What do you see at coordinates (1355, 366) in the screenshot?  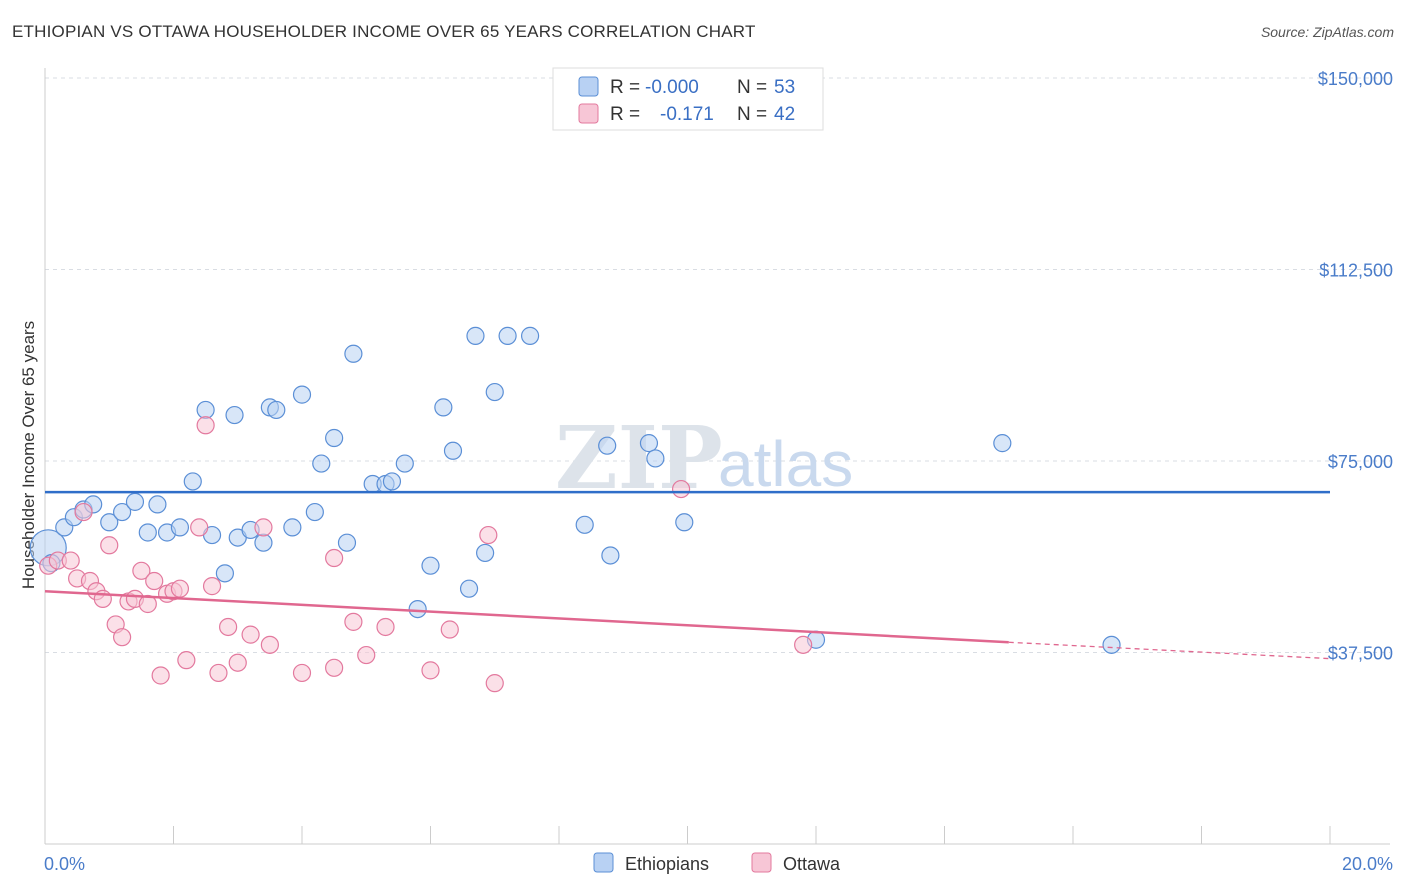 I see `y-tick-labels: $37,500 $75,000 $112,500 $150,000` at bounding box center [1355, 366].